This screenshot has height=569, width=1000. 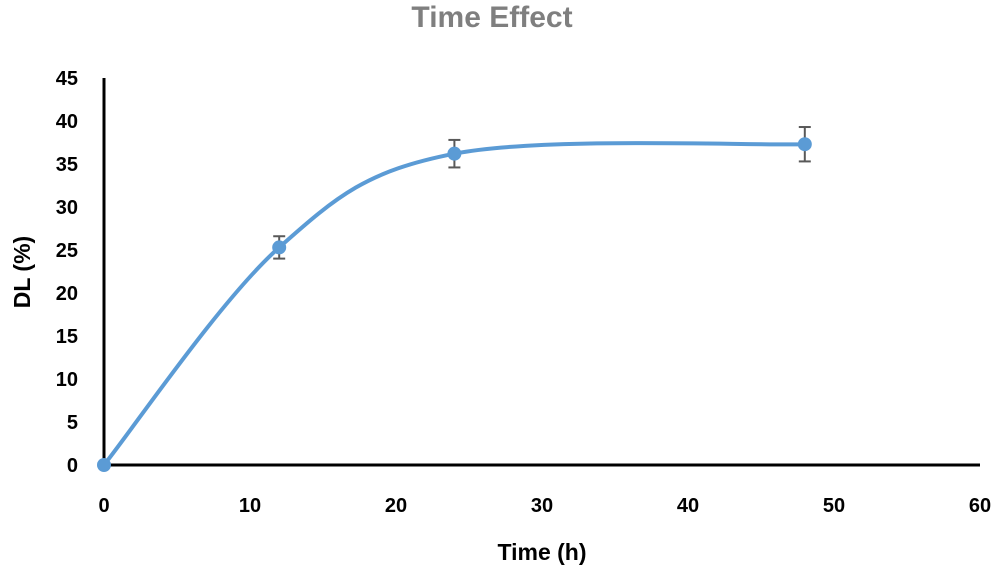 I want to click on y-tick-label: 15, so click(x=67, y=337).